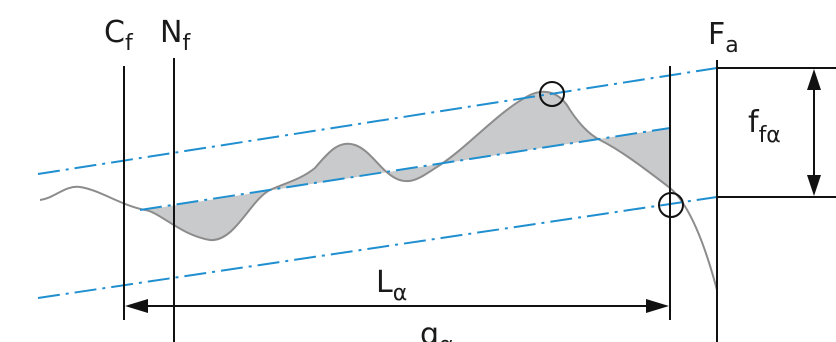  What do you see at coordinates (119, 35) in the screenshot?
I see `cf-label: Cf` at bounding box center [119, 35].